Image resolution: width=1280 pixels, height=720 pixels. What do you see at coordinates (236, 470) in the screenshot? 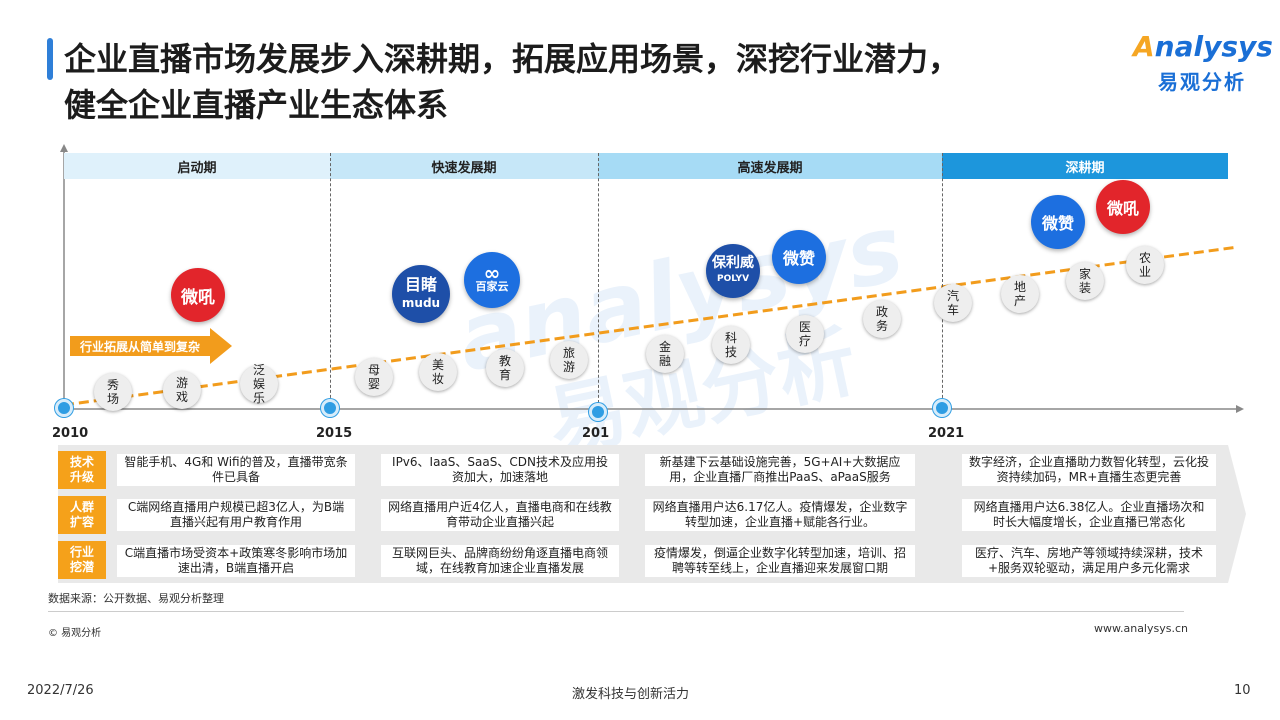
I see `table-cell: 智能手机、4G和 Wifi的普及，直播带宽条件已具备` at bounding box center [236, 470].